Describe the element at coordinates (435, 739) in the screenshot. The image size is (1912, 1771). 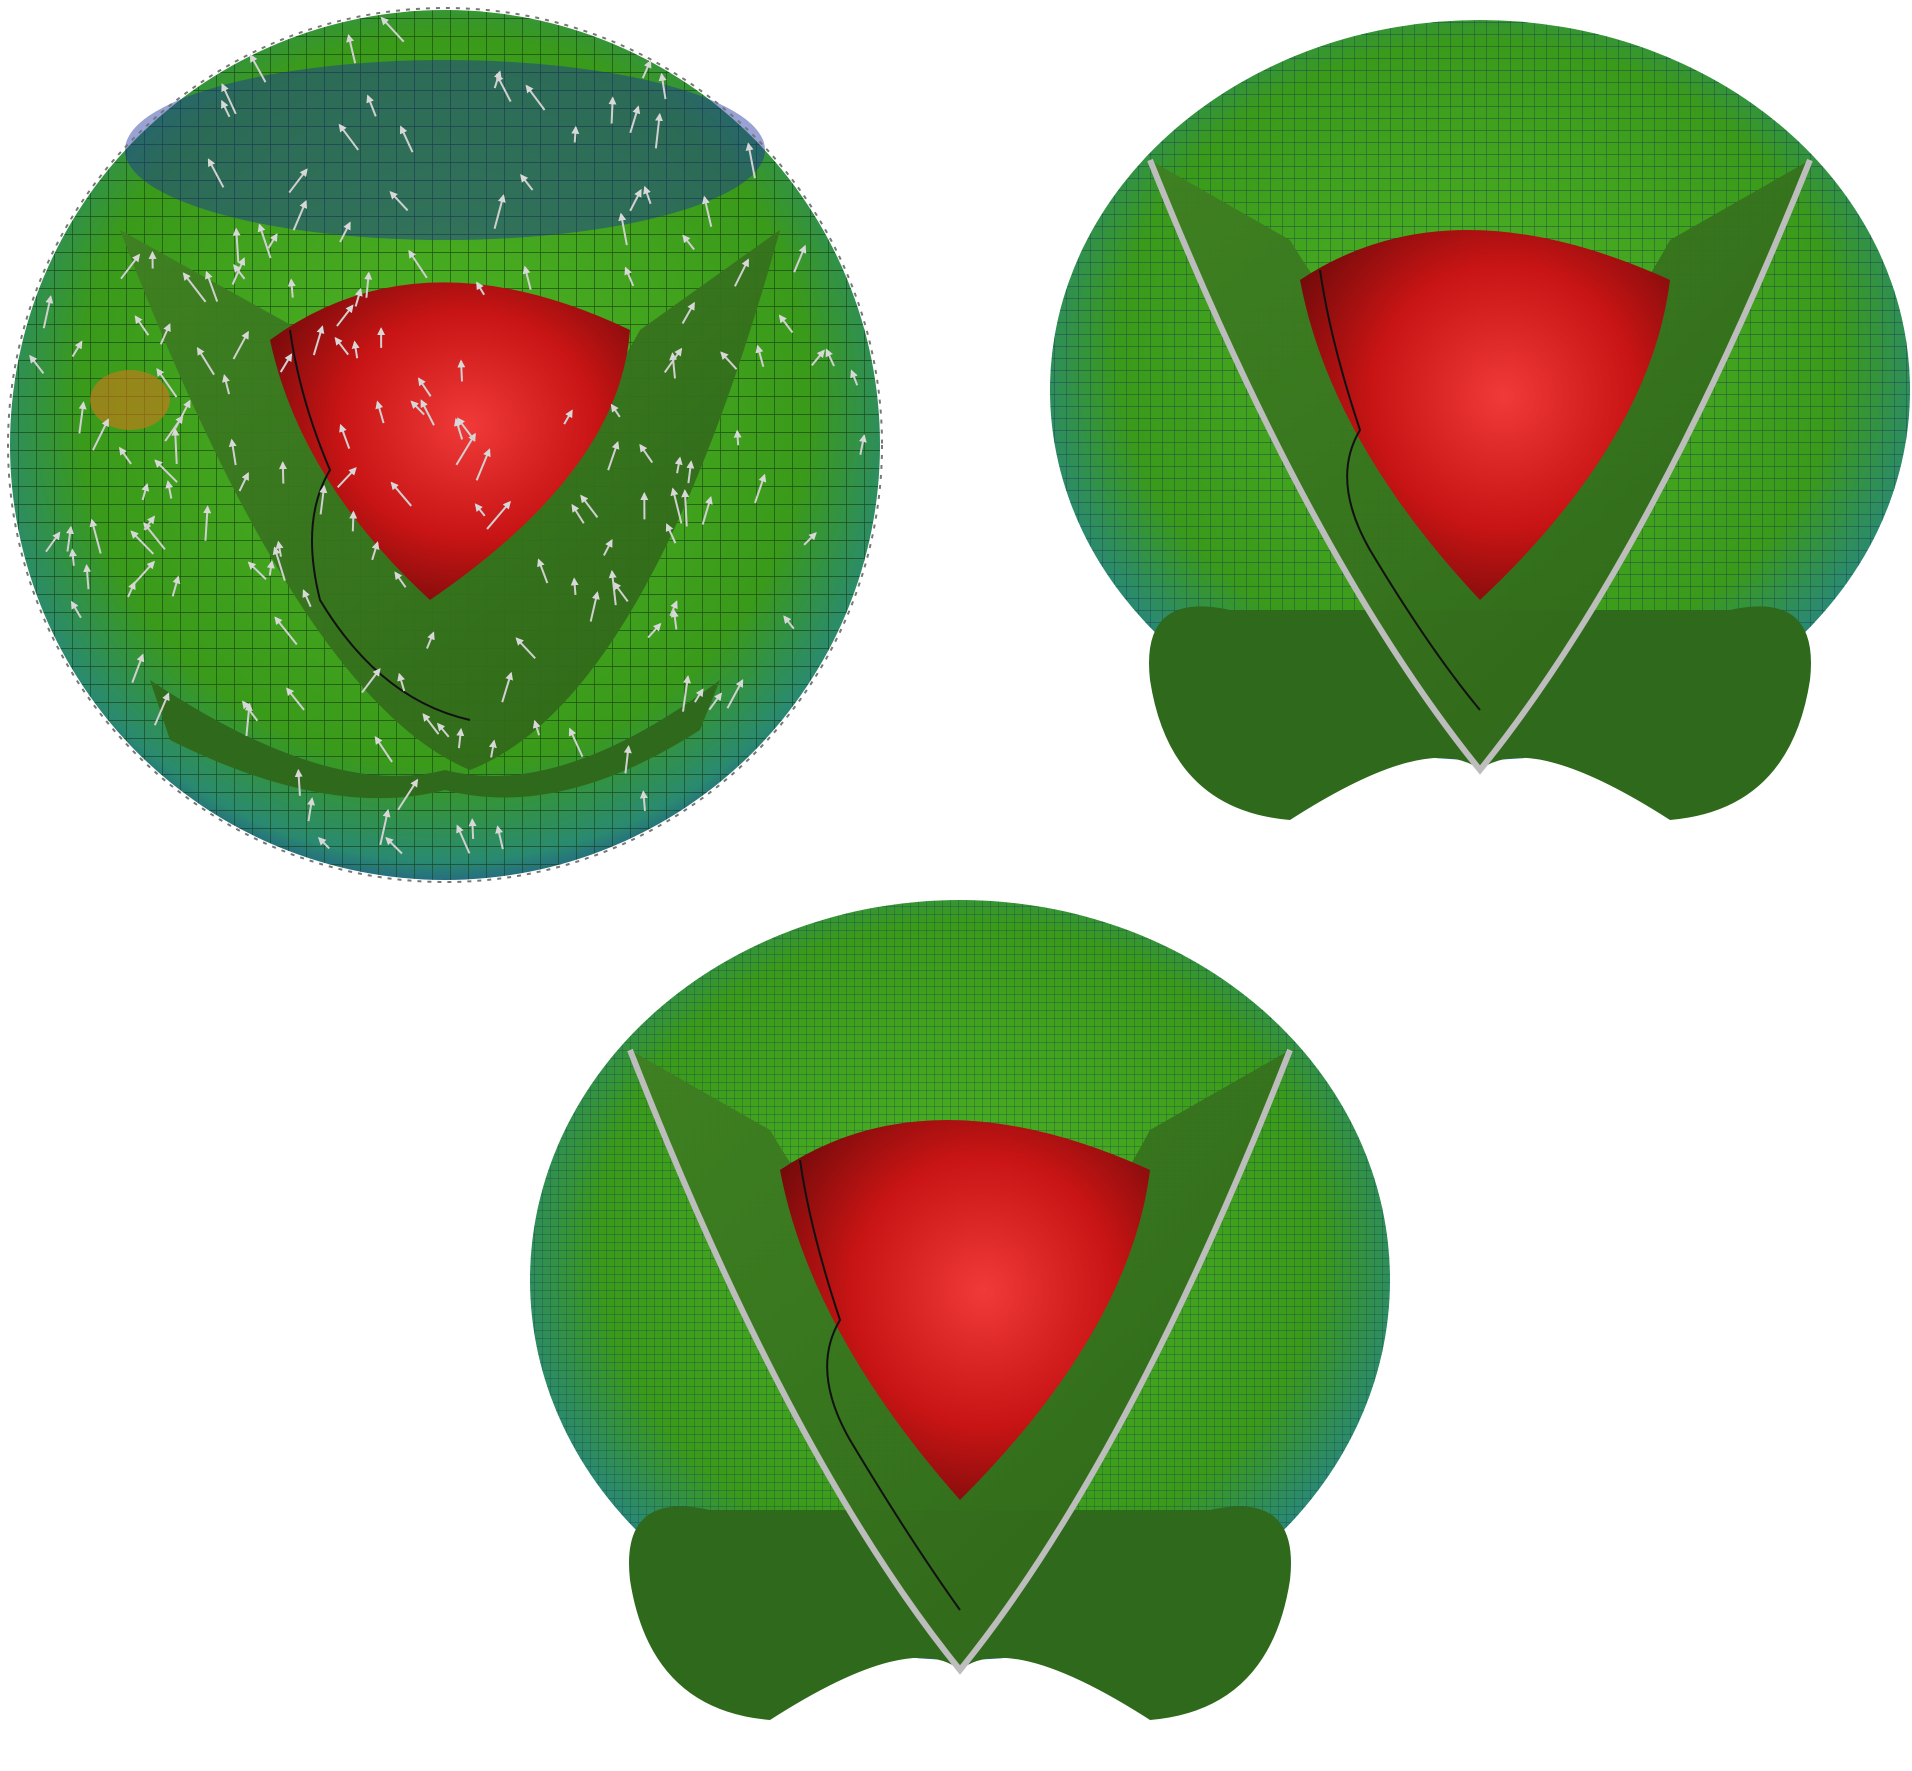
I see `cut-face-lower-lobes` at that location.